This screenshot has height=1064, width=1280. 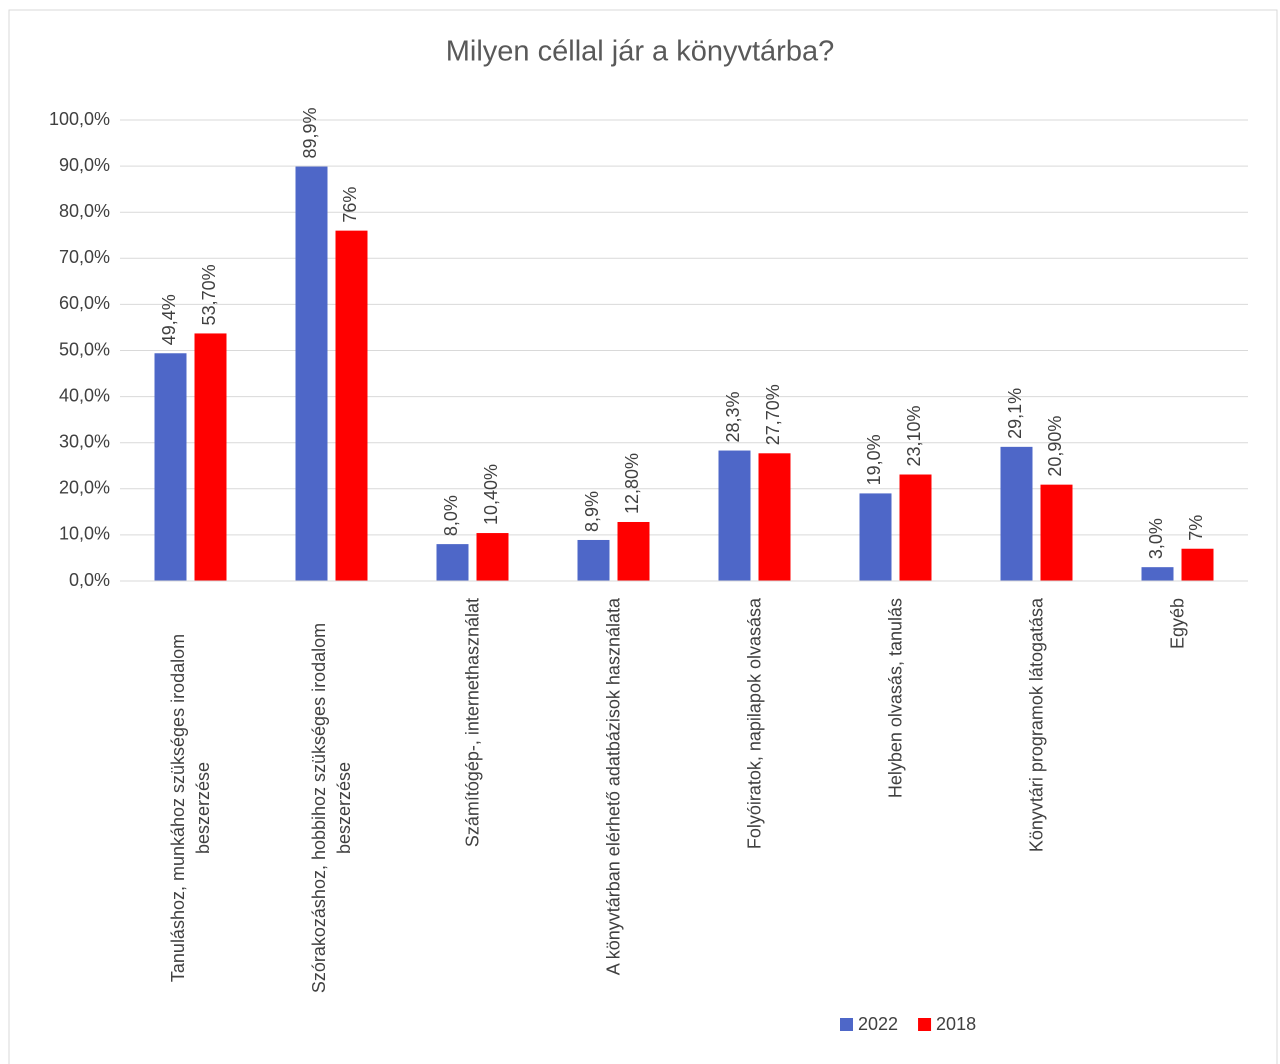 I want to click on y-tick-label: 50,0%, so click(x=84, y=349).